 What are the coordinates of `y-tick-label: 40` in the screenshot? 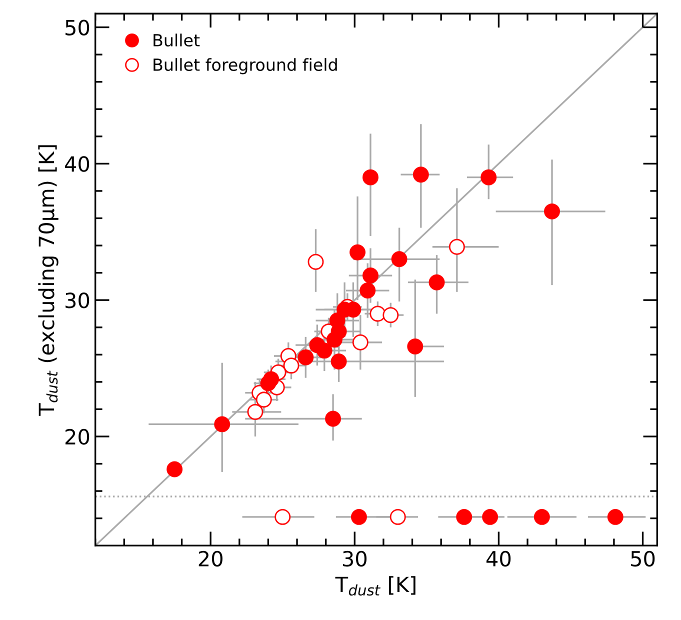 It's located at (77, 164).